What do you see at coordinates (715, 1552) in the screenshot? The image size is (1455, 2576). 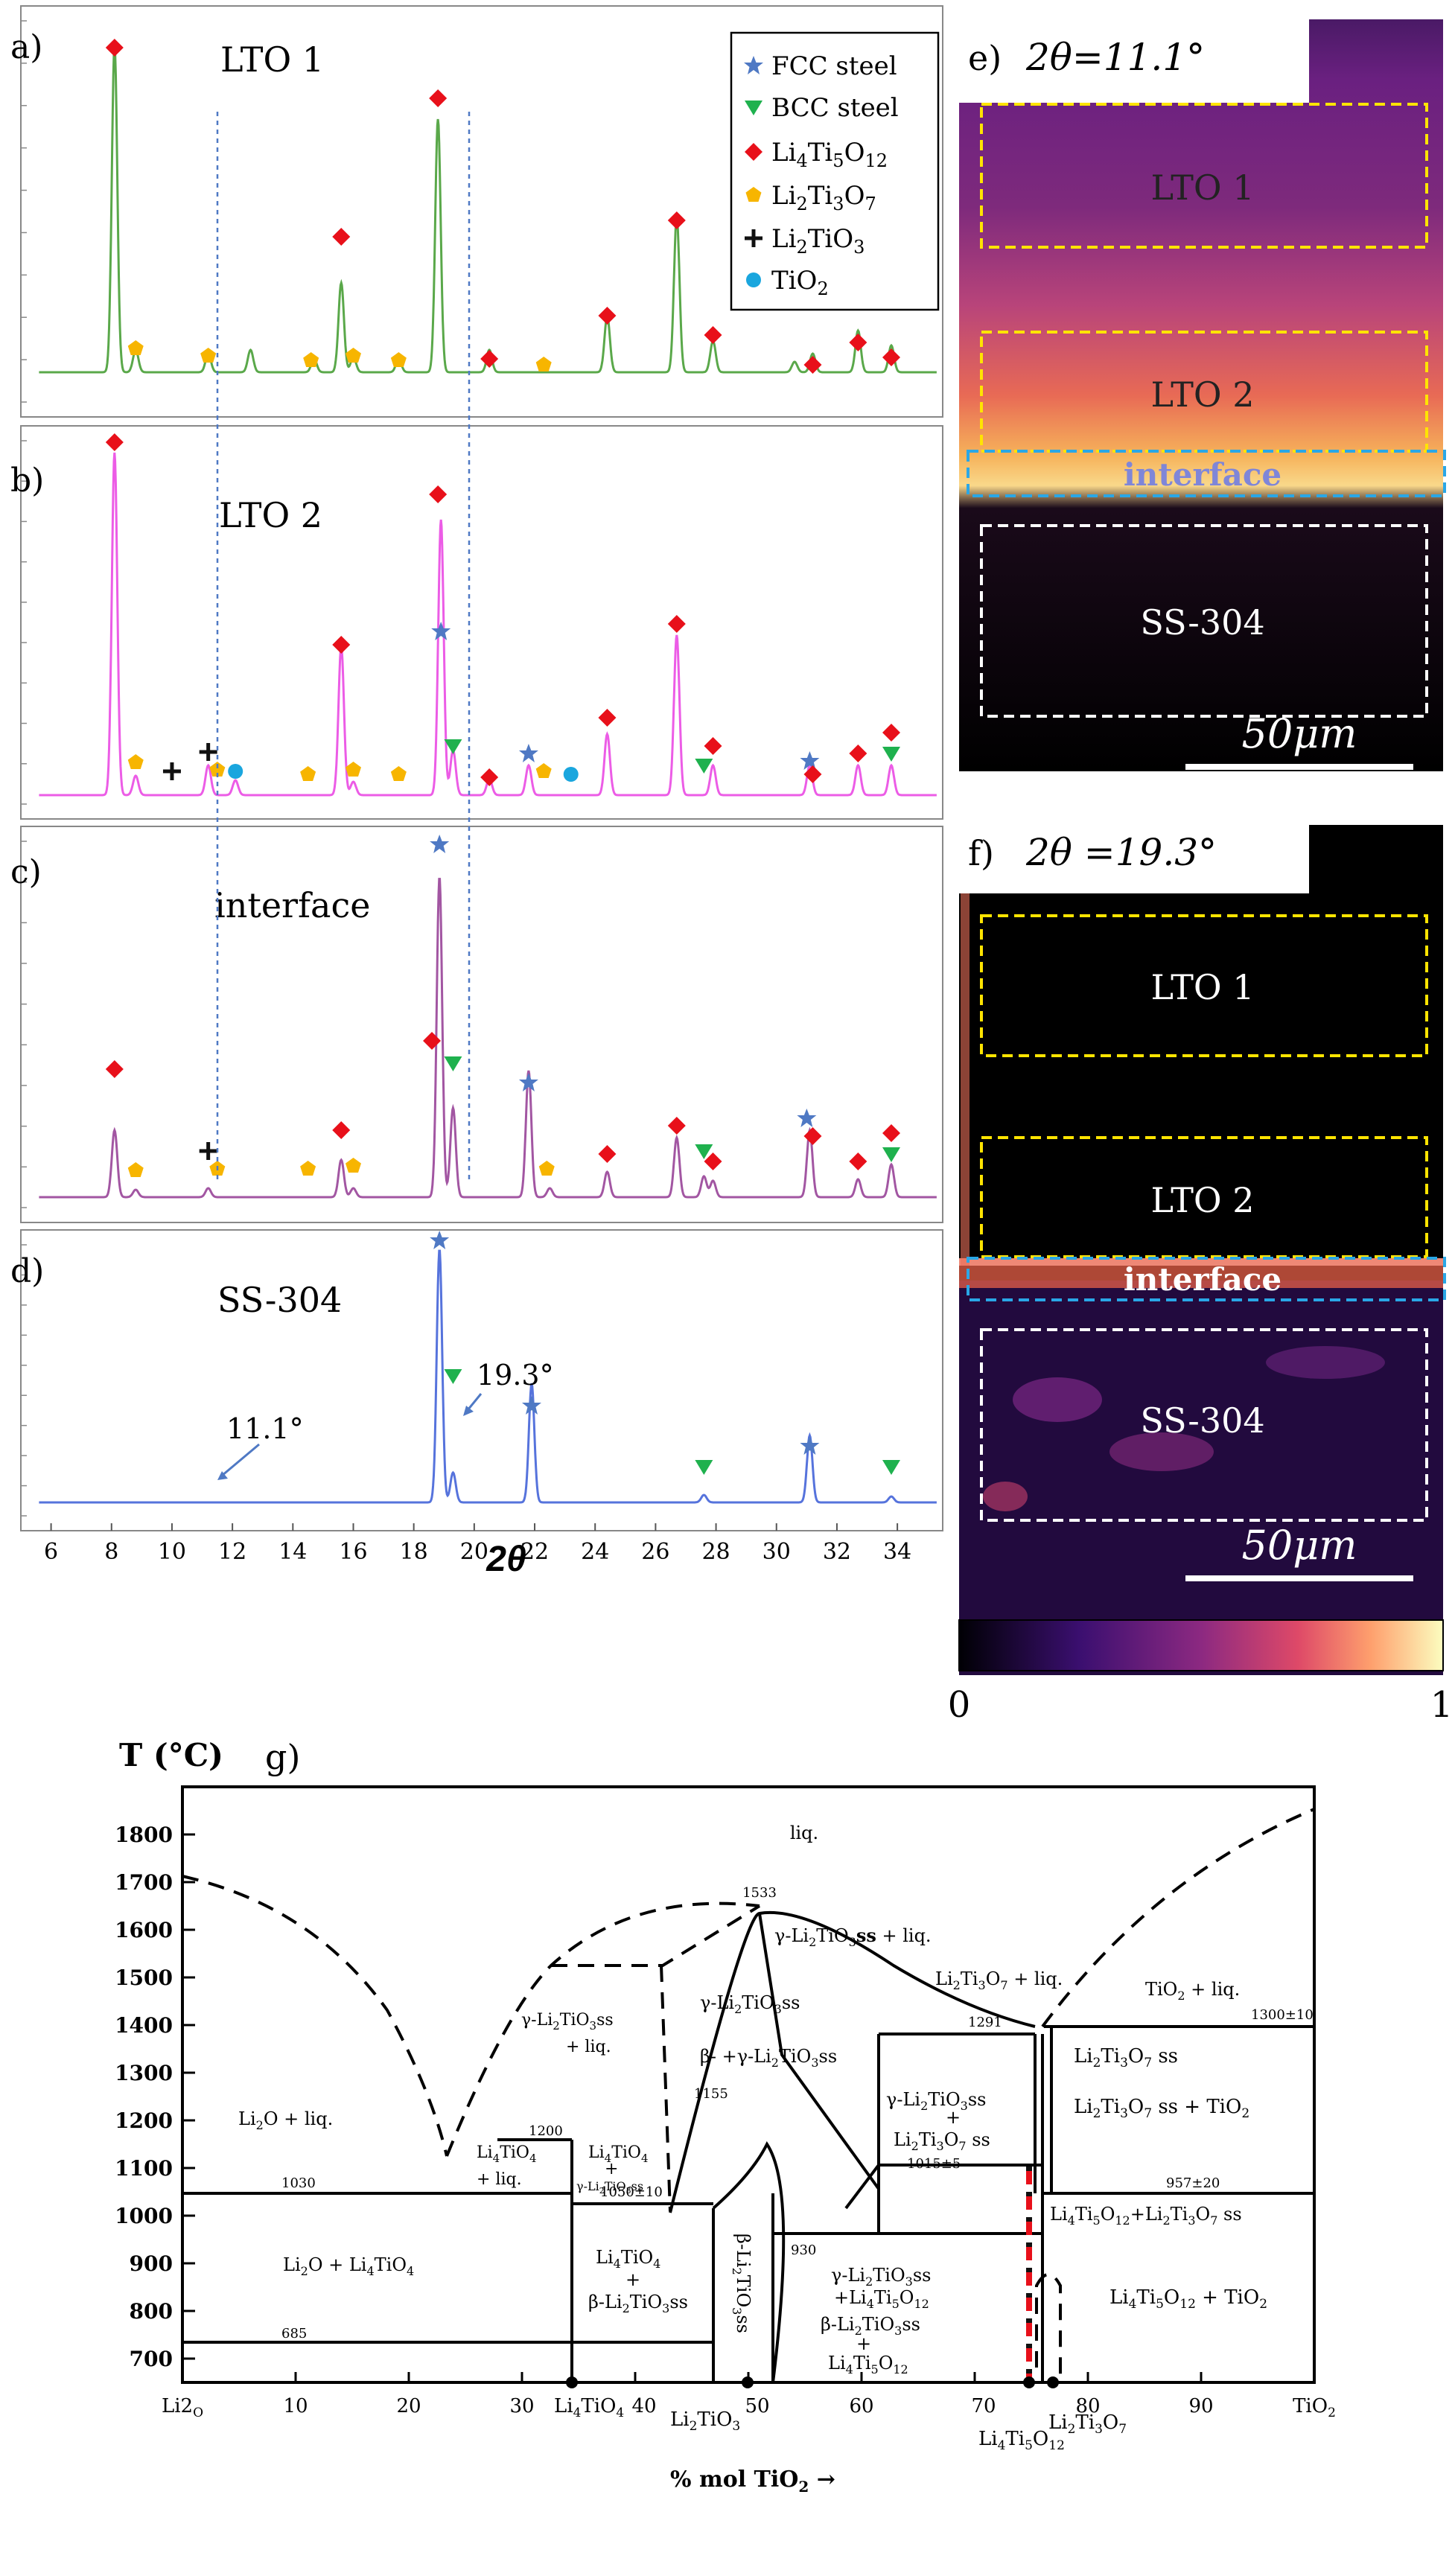 I see `x-tick-label: 28` at bounding box center [715, 1552].